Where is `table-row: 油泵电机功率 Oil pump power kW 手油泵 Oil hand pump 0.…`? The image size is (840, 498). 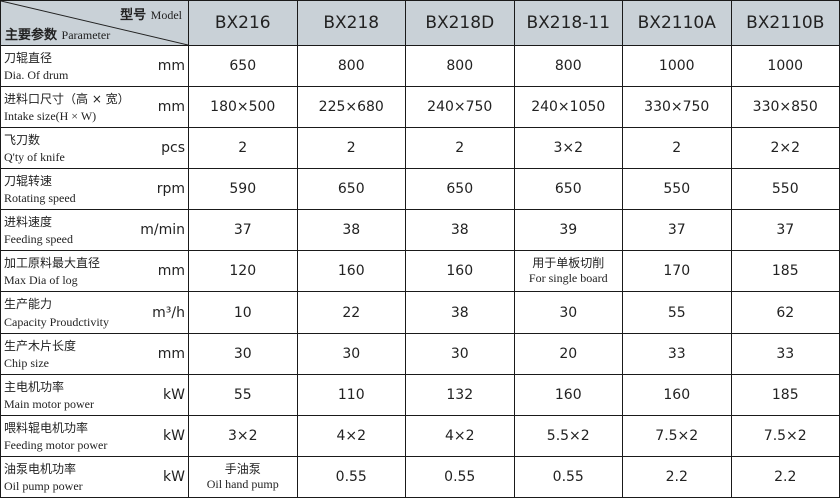 table-row: 油泵电机功率 Oil pump power kW 手油泵 Oil hand pump 0.… is located at coordinates (420, 476).